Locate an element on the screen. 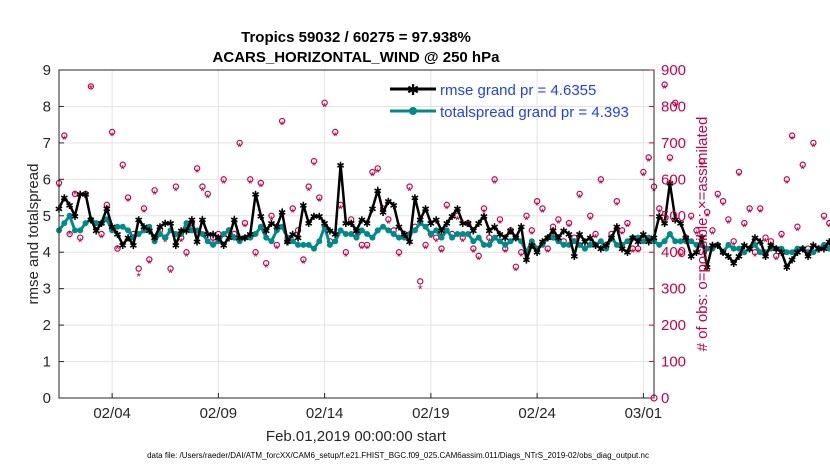  y-tick-label-left: 8 is located at coordinates (47, 106).